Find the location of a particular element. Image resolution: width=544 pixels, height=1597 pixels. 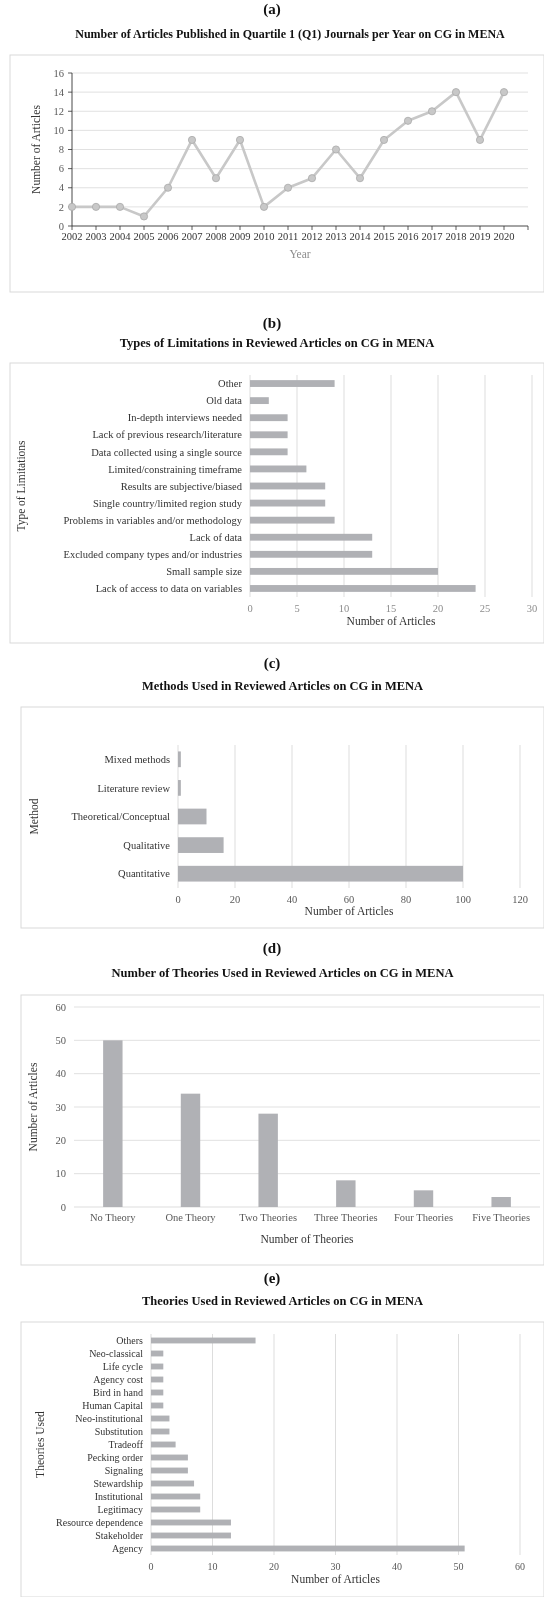

y-tick-label: Lack of previous research/literature is located at coordinates (167, 435).